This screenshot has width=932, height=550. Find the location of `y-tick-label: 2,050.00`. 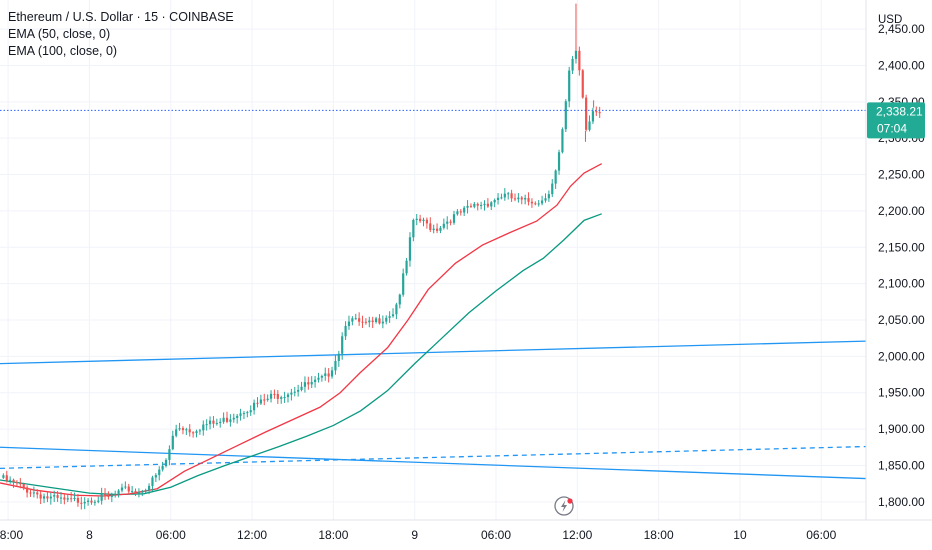

y-tick-label: 2,050.00 is located at coordinates (901, 320).